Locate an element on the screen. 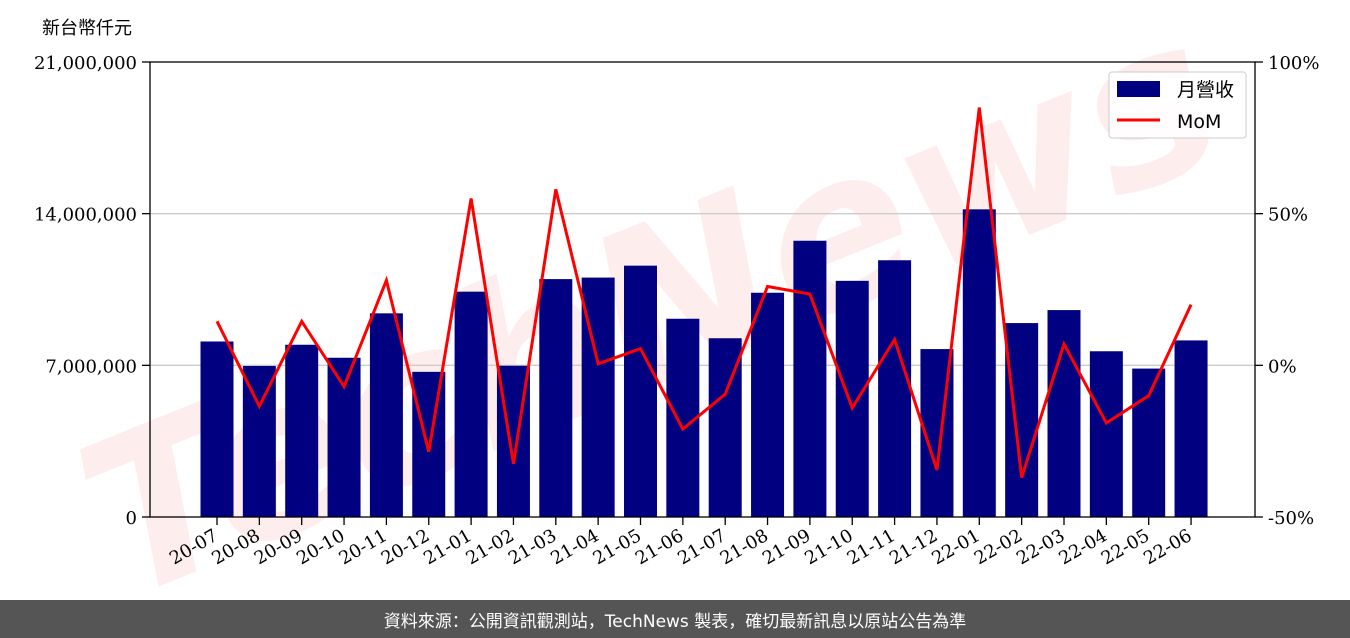 The width and height of the screenshot is (1350, 638). left-tick-label: 21,000,000 is located at coordinates (85, 63).